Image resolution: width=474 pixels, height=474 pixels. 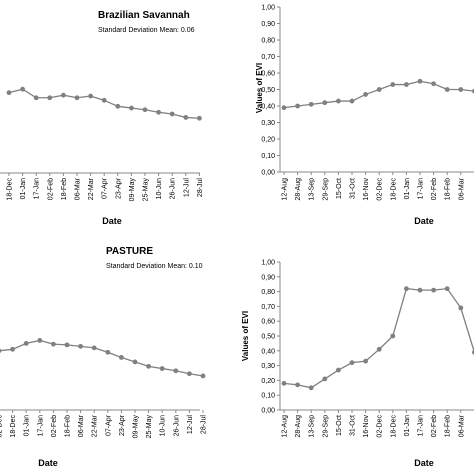 I want to click on chart-subtitle: Standard Deviation Mean: 0.06, so click(x=146, y=30).